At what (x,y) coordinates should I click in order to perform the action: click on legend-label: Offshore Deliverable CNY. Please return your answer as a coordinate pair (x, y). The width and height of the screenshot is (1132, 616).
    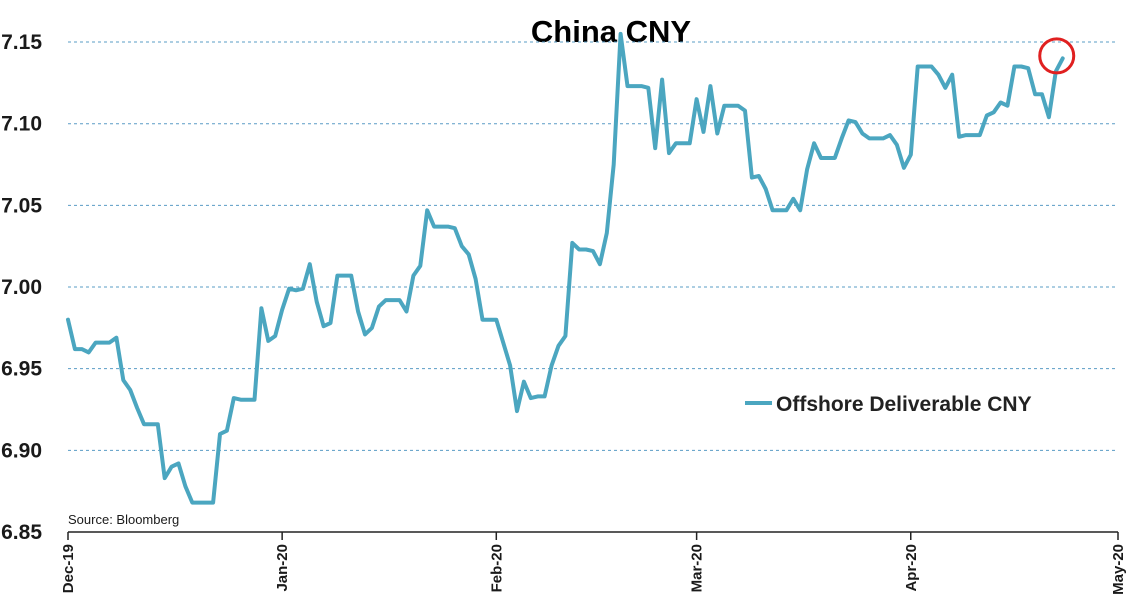
    Looking at the image, I should click on (904, 404).